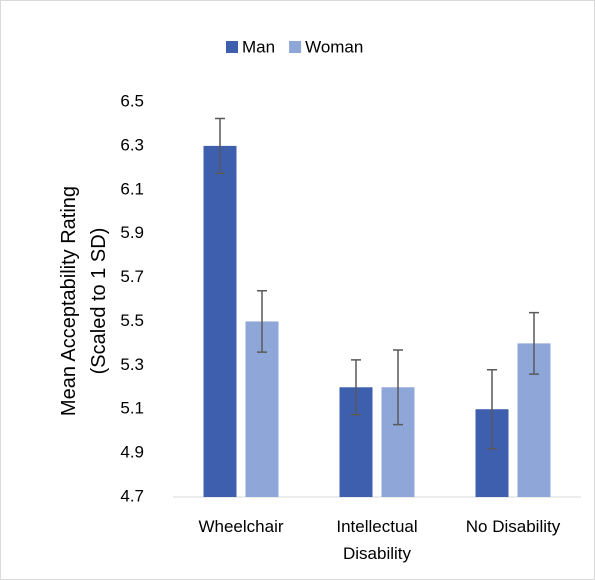  I want to click on legend-label: Woman, so click(334, 46).